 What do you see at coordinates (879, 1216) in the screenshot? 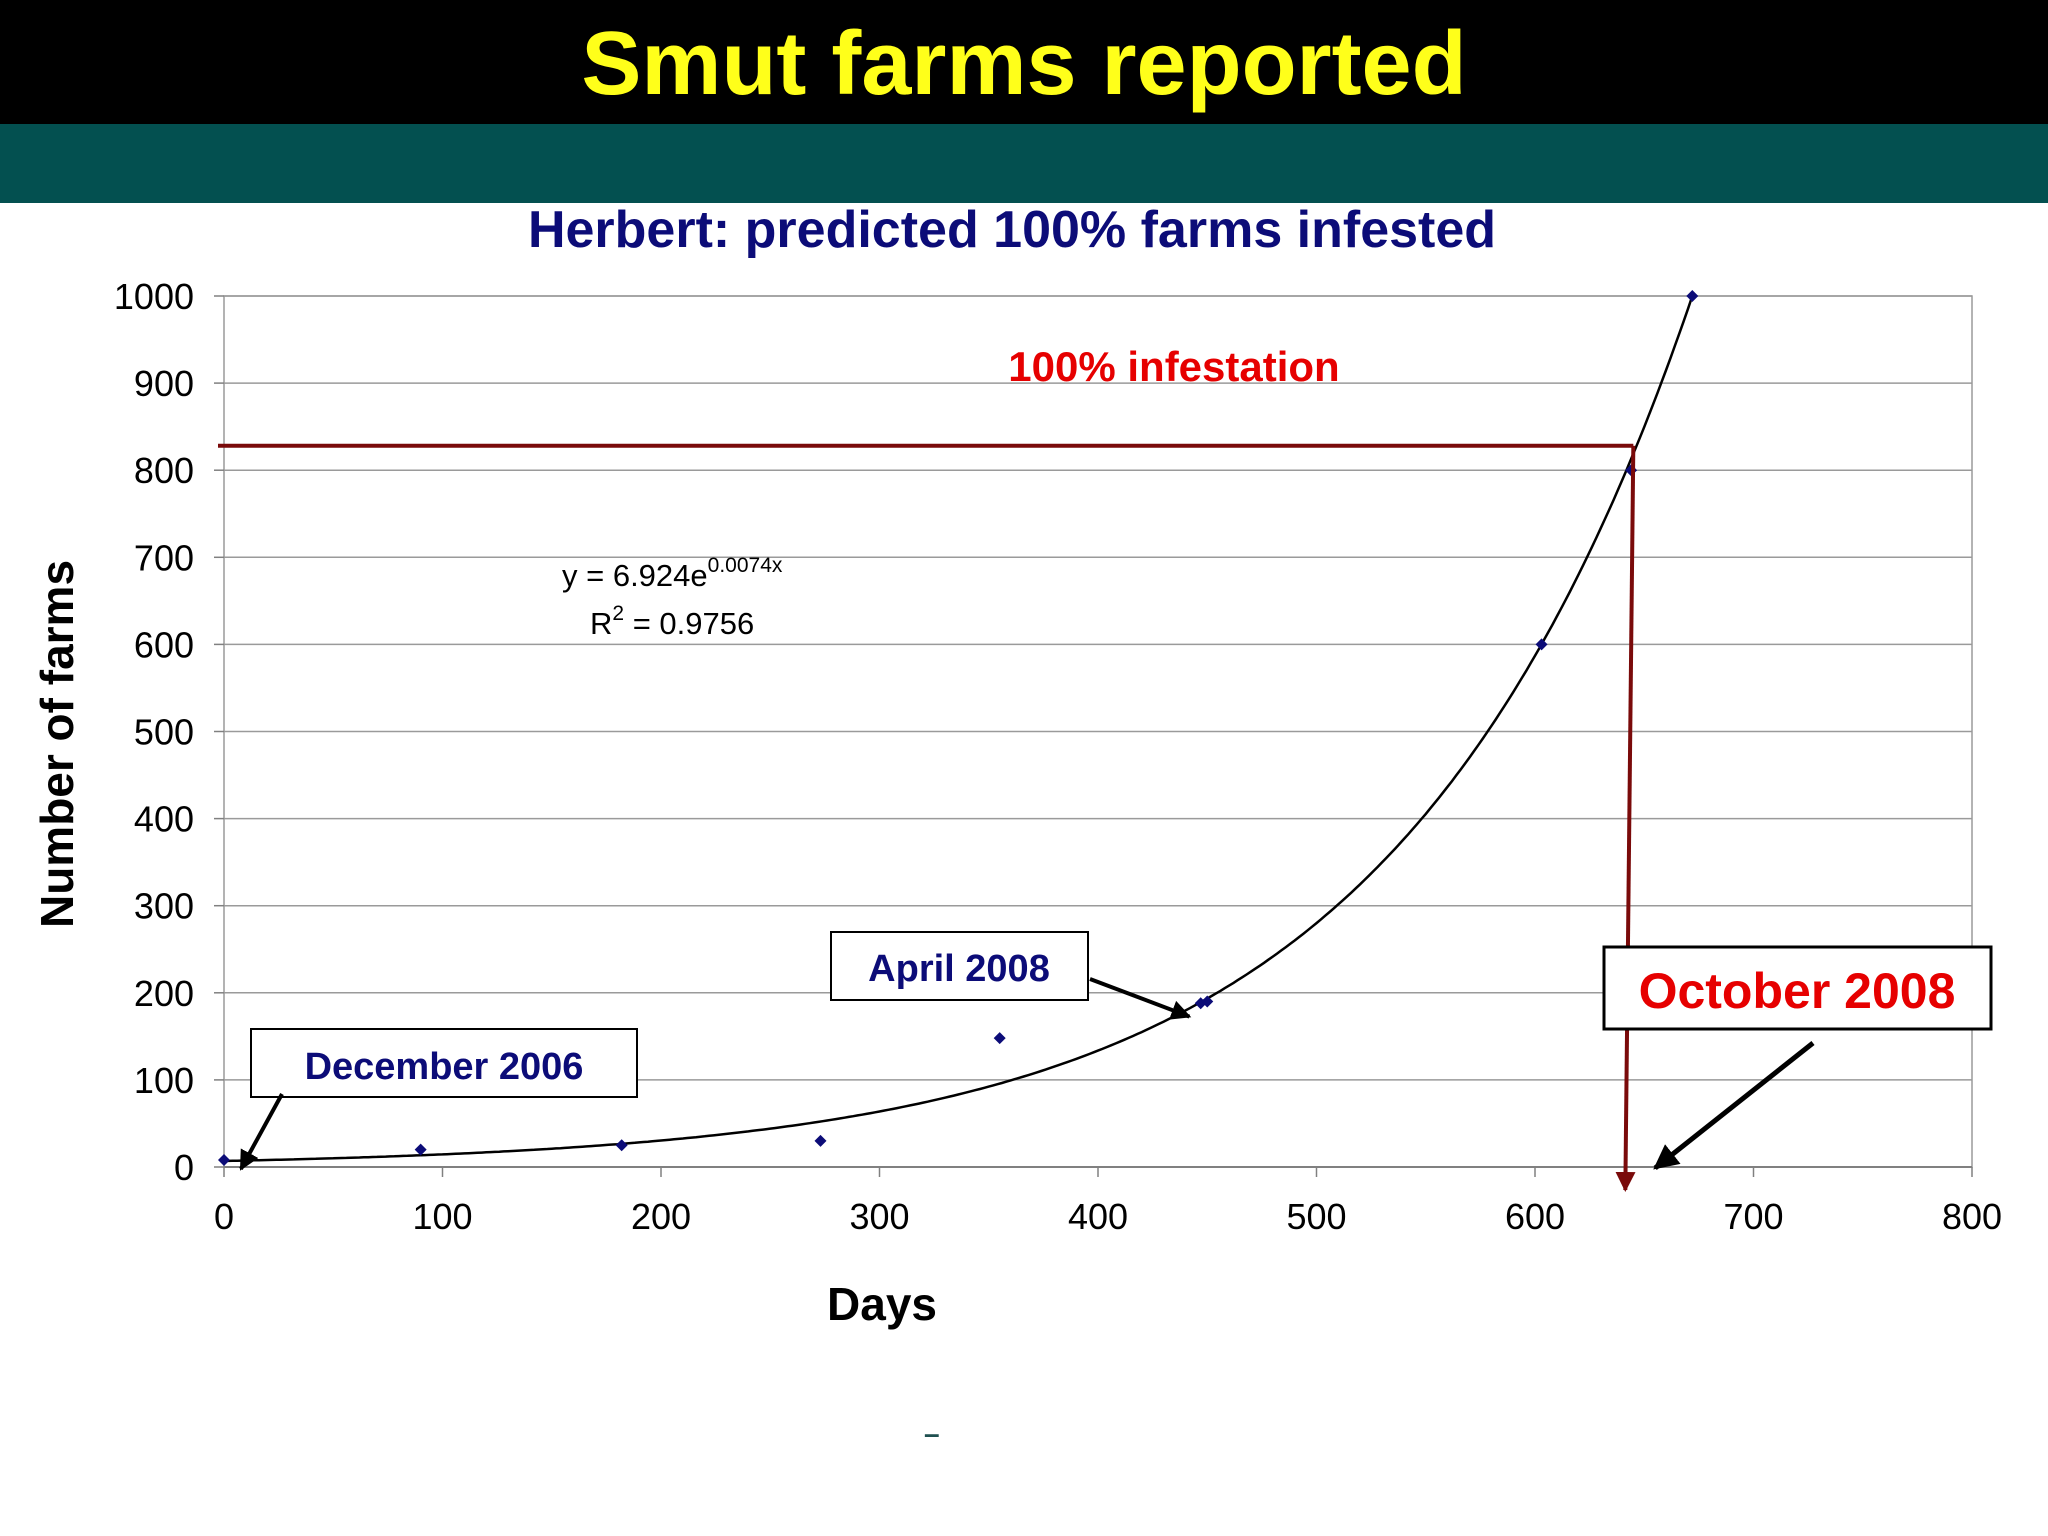
I see `x-tick-label: 300` at bounding box center [879, 1216].